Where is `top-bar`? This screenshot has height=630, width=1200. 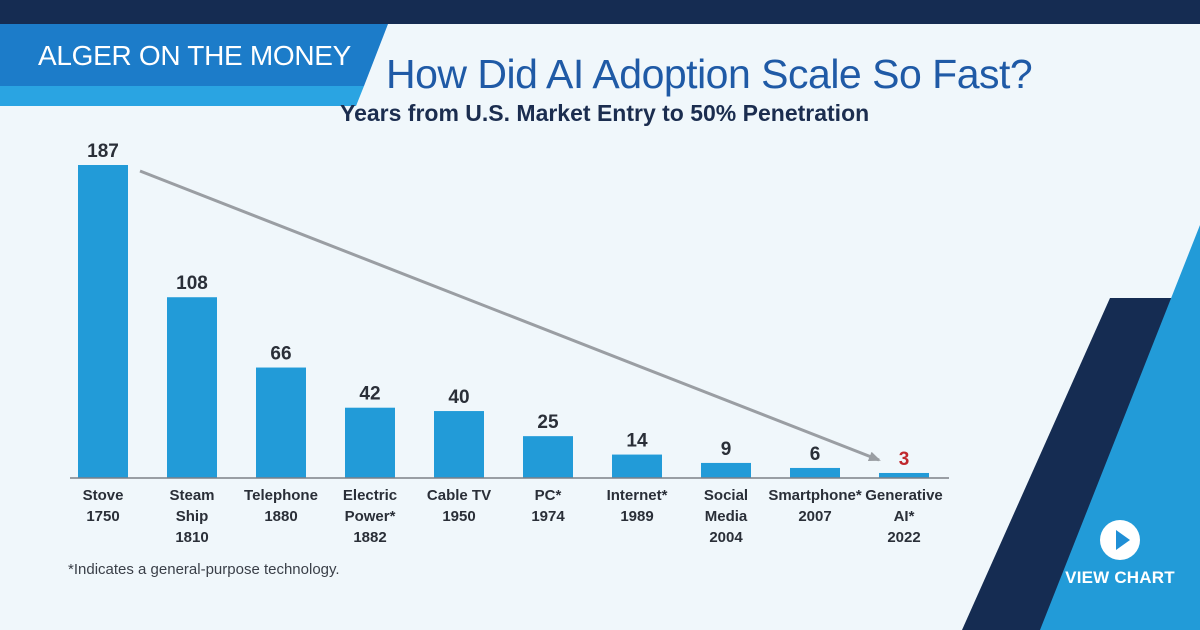 top-bar is located at coordinates (600, 12).